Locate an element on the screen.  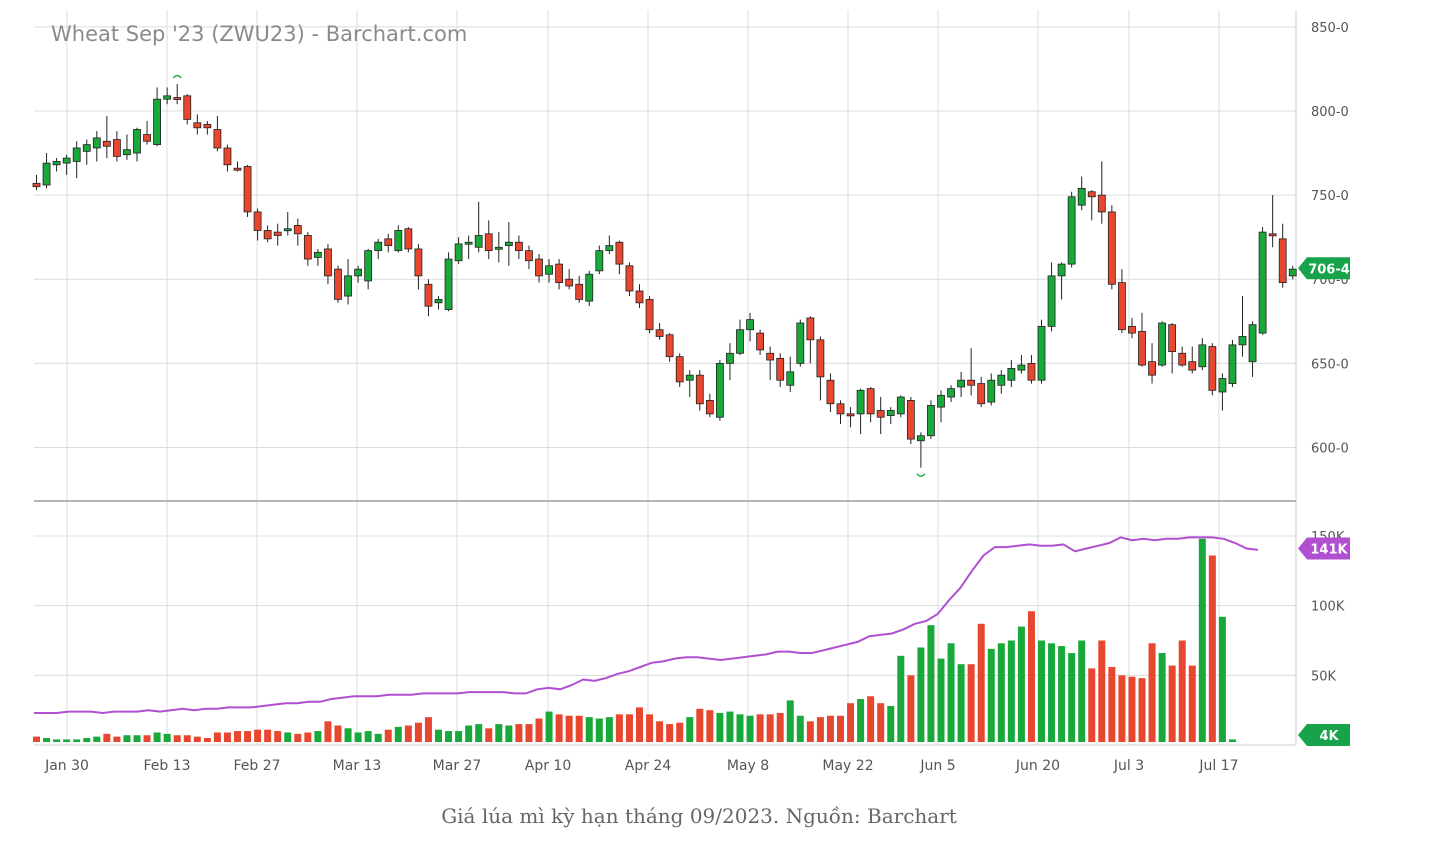
date-tick-label: Feb 27 is located at coordinates (256, 766).